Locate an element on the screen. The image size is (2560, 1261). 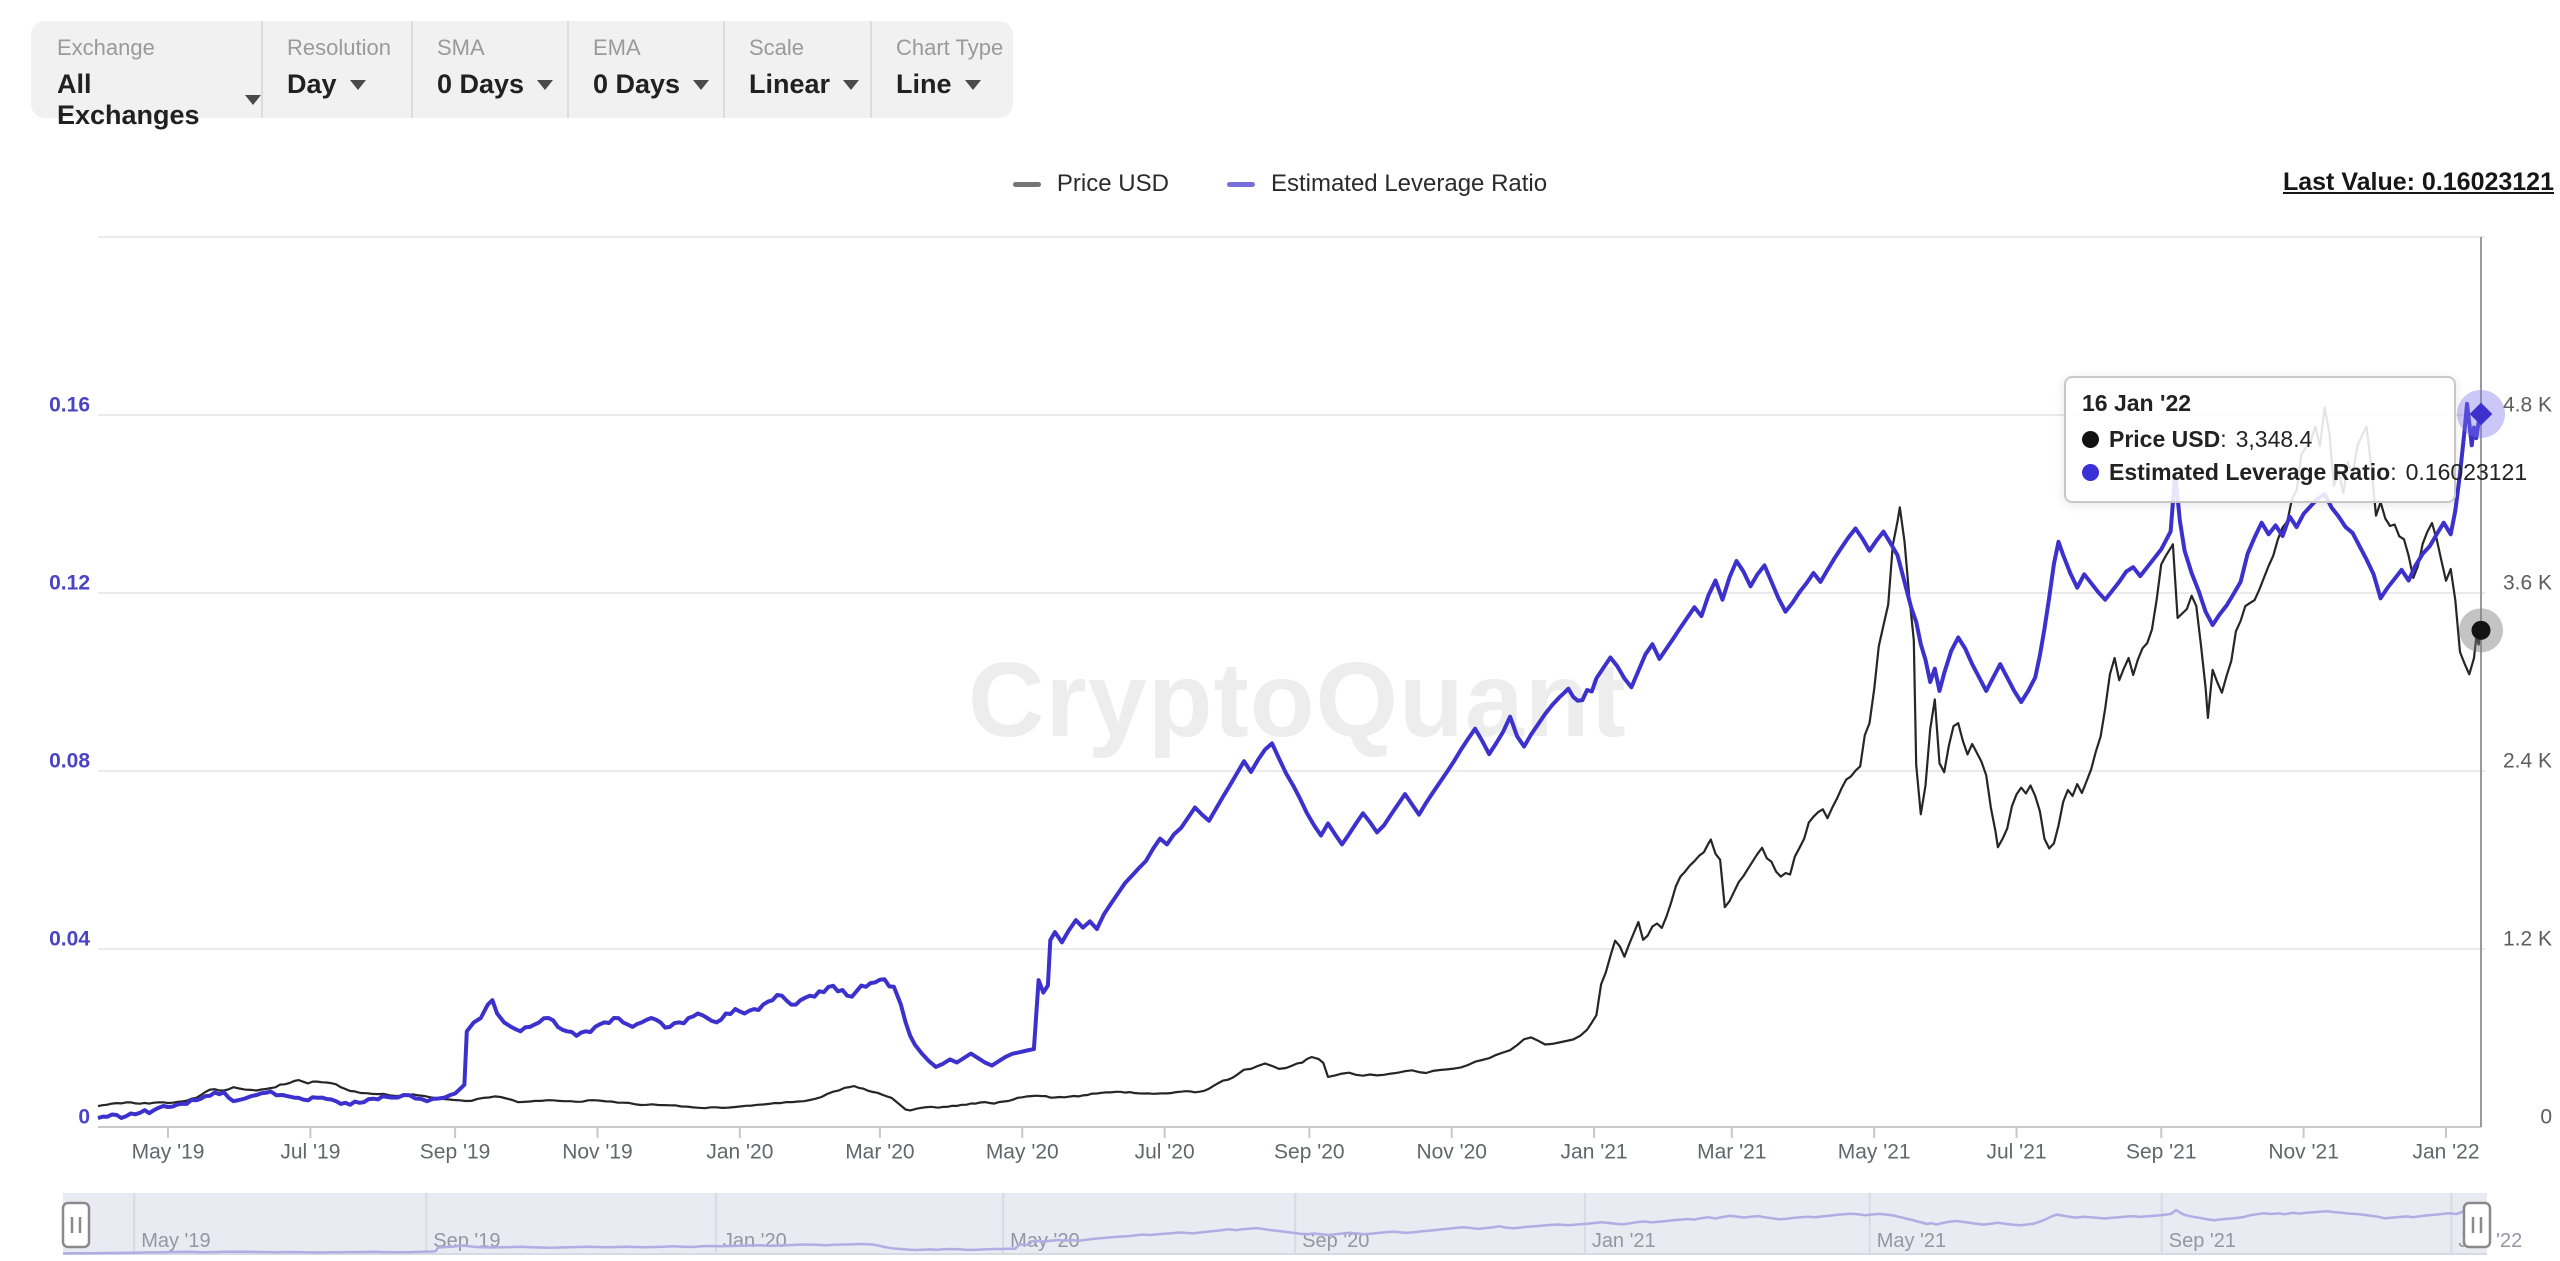
navigator-handle-left is located at coordinates (76, 1225).